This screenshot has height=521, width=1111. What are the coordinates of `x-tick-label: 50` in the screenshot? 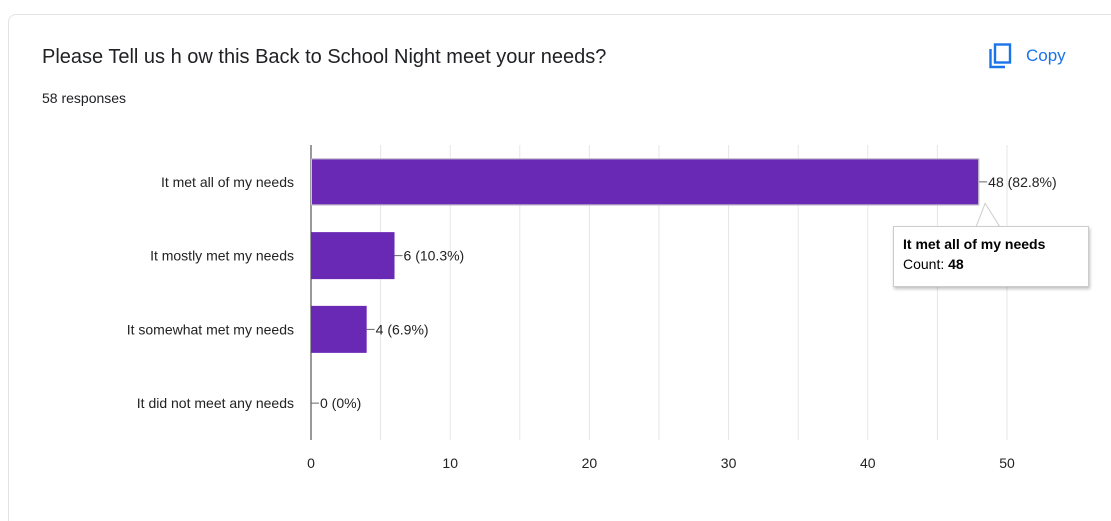 It's located at (1007, 463).